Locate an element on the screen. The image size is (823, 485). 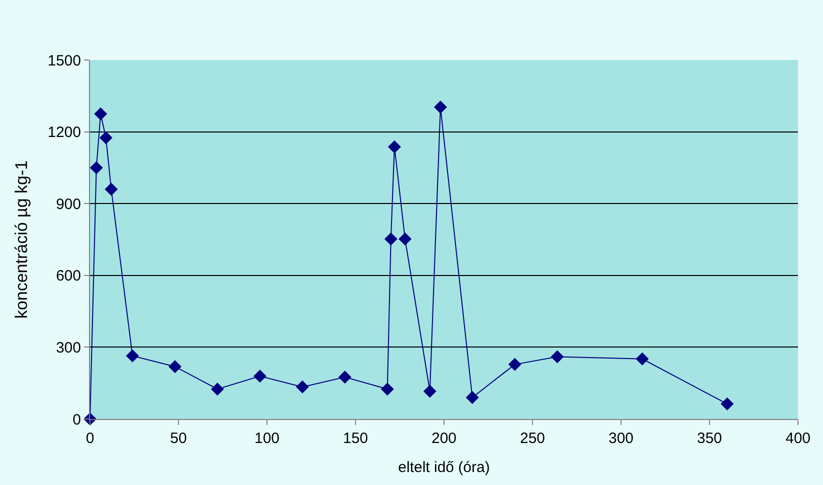
x-tick-label: 100 is located at coordinates (267, 438).